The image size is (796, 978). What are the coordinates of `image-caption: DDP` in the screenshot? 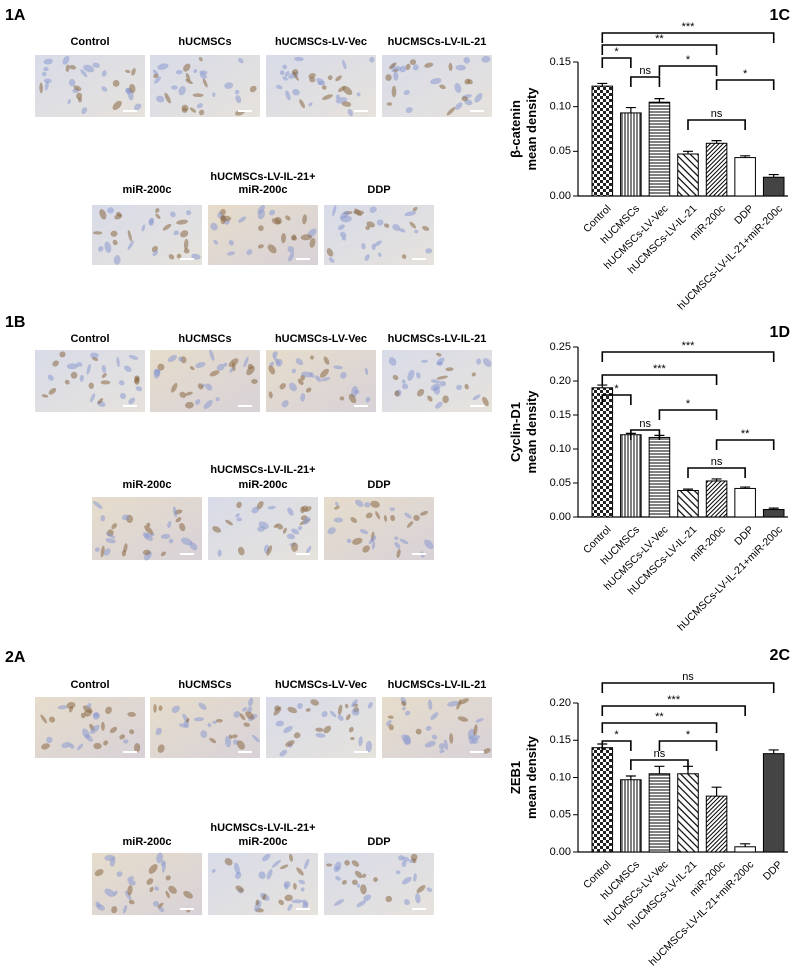 It's located at (378, 842).